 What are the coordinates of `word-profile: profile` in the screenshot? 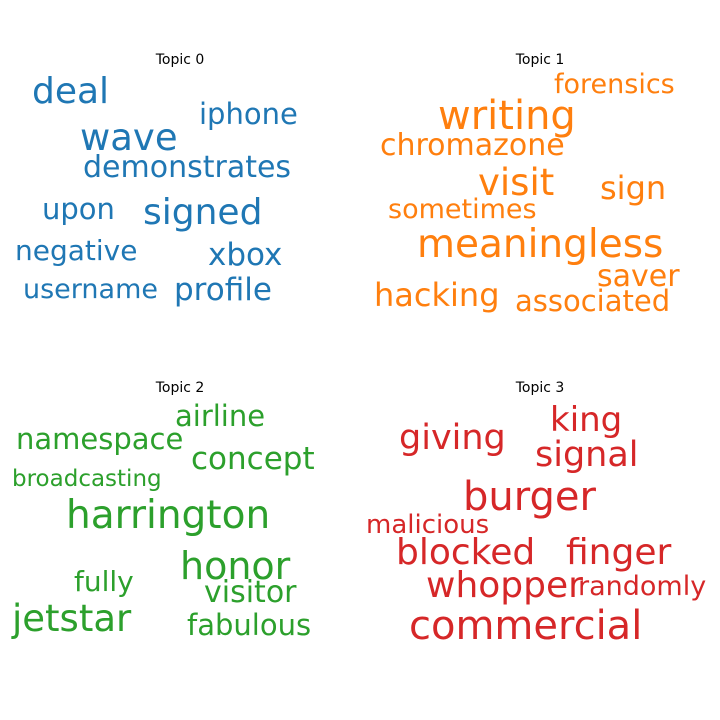 It's located at (223, 290).